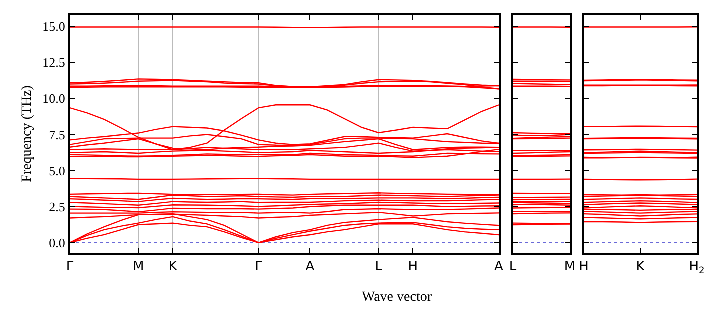  I want to click on y-tick-label: 7.5, so click(57, 134).